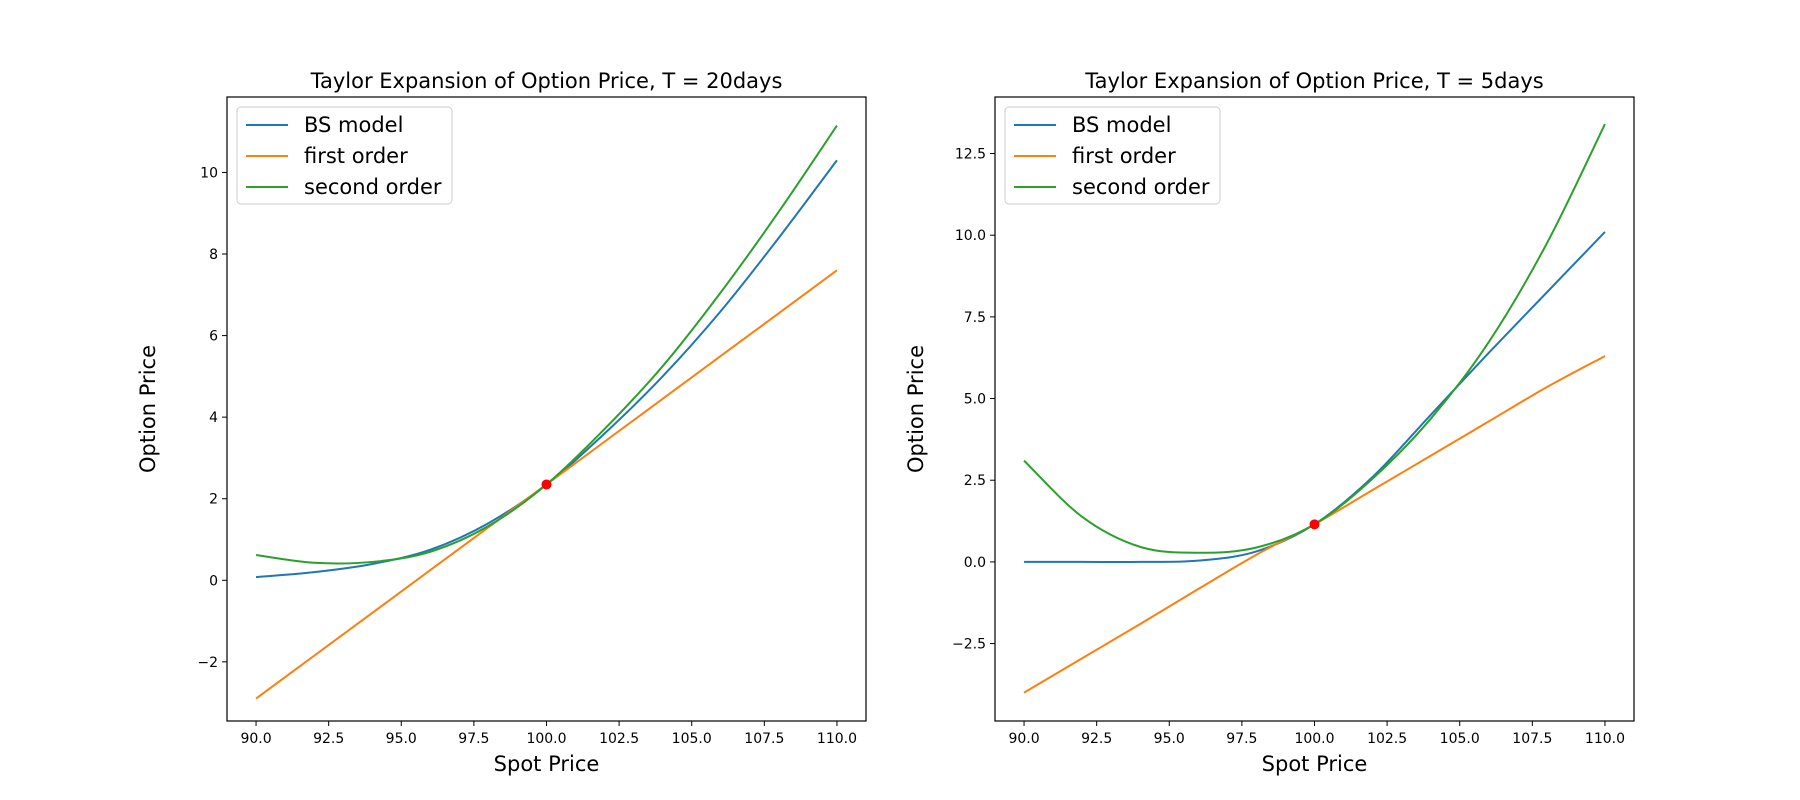 The image size is (1800, 800). I want to click on y-tick-label: −2.5, so click(969, 645).